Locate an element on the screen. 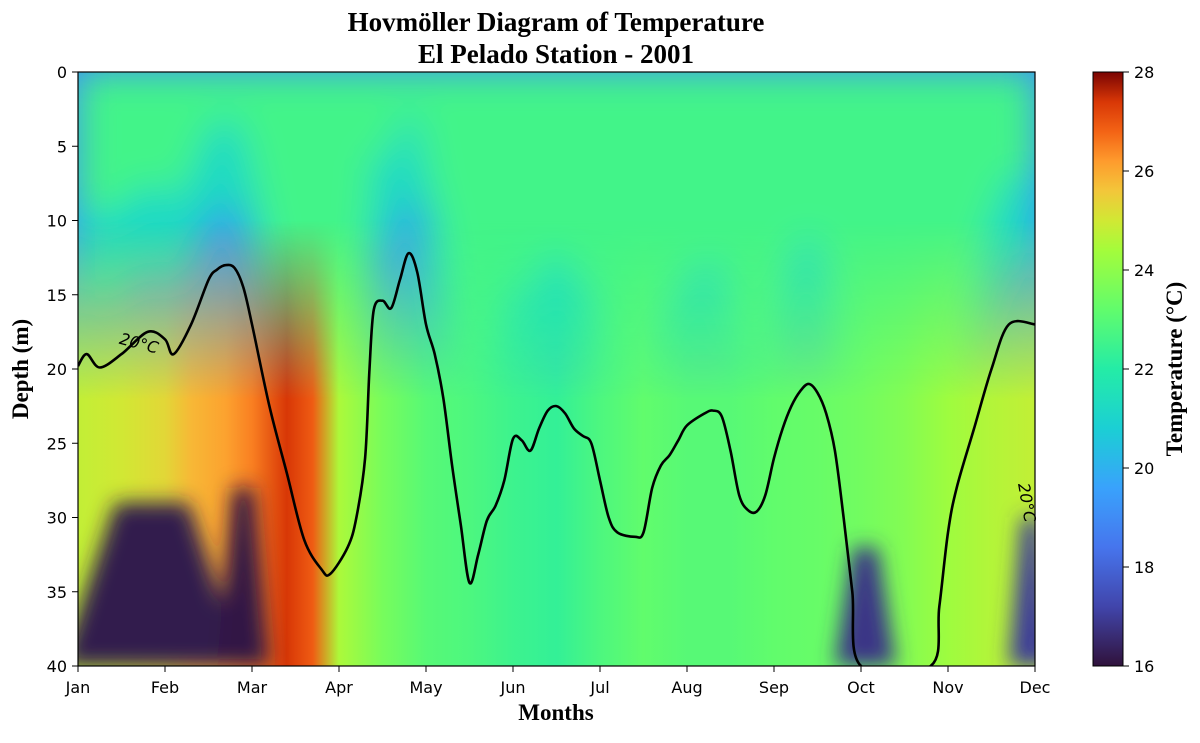  x-tick-label-3: Apr is located at coordinates (339, 687).